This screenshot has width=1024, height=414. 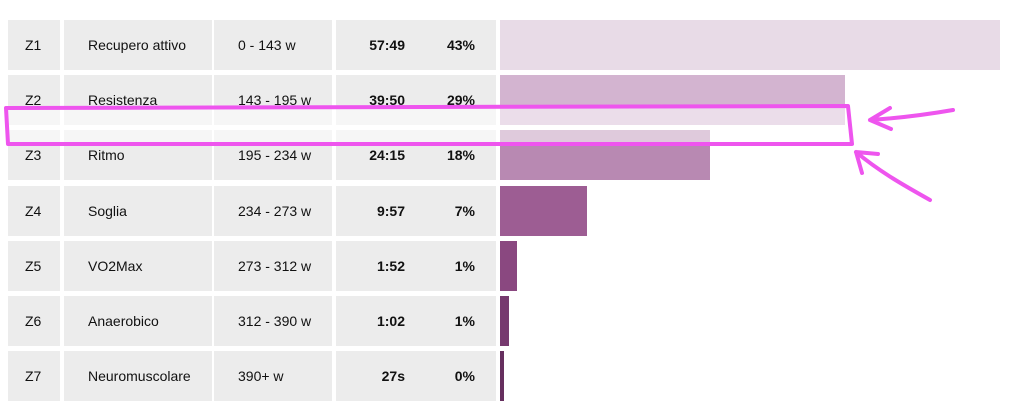 I want to click on zone-range: 195 - 234 w, so click(x=273, y=155).